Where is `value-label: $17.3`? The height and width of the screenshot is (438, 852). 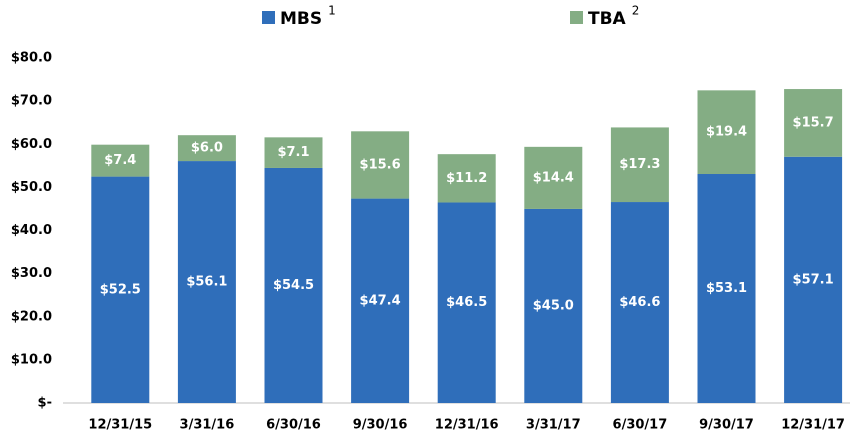
value-label: $17.3 is located at coordinates (639, 164).